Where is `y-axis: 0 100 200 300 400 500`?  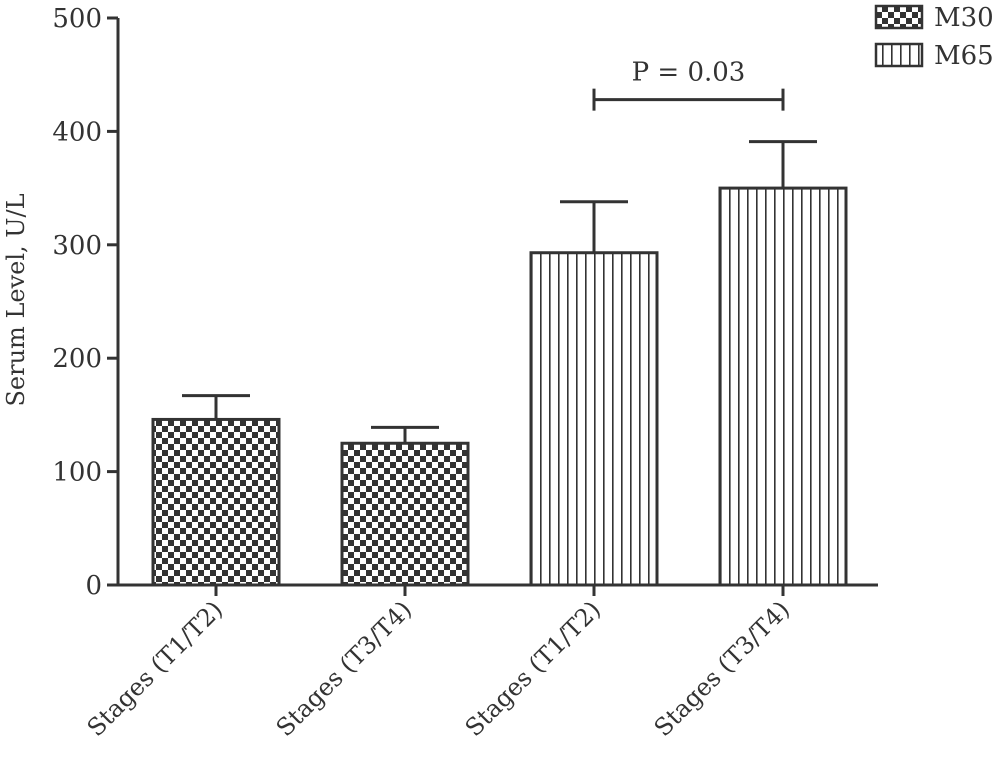 y-axis: 0 100 200 300 400 500 is located at coordinates (86, 302).